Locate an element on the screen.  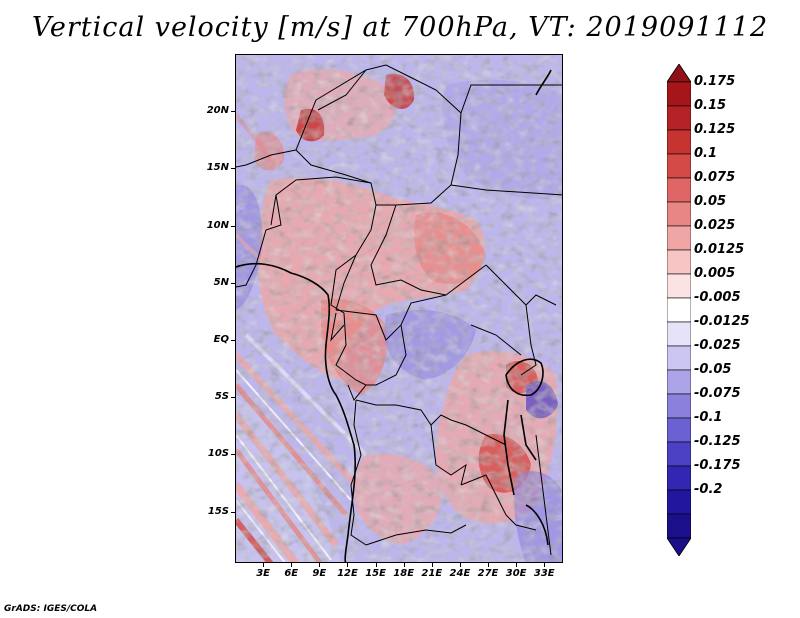
colorbar-level-label: 0.0125 is located at coordinates (719, 249).